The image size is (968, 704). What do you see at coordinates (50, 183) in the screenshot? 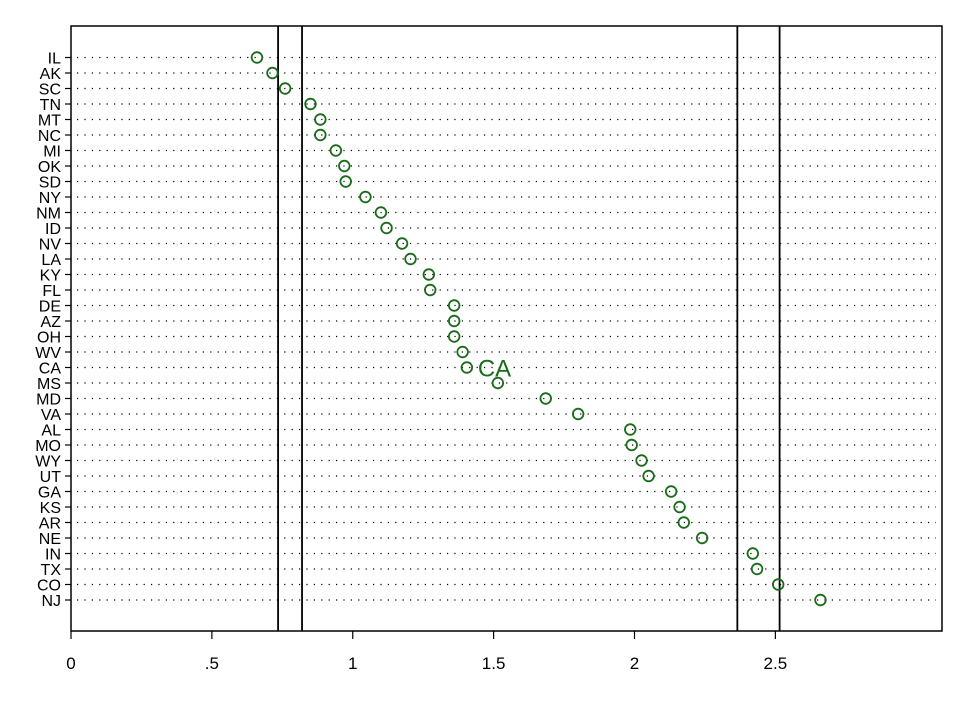
I see `category-label-sd: SD` at bounding box center [50, 183].